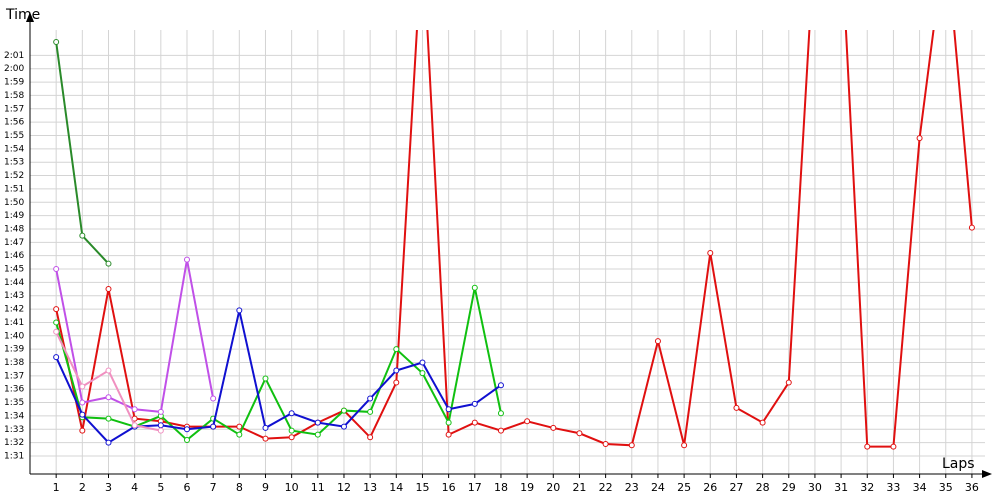  I want to click on y-tick-label: 1:36, so click(14, 390).